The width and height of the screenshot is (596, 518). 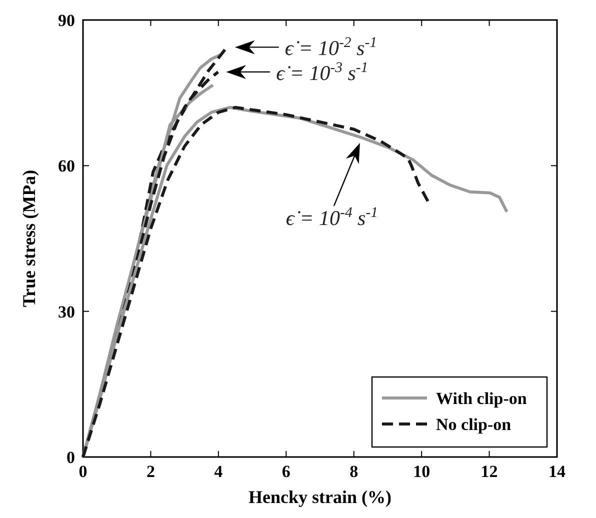 What do you see at coordinates (83, 471) in the screenshot?
I see `x-tick-label: 0` at bounding box center [83, 471].